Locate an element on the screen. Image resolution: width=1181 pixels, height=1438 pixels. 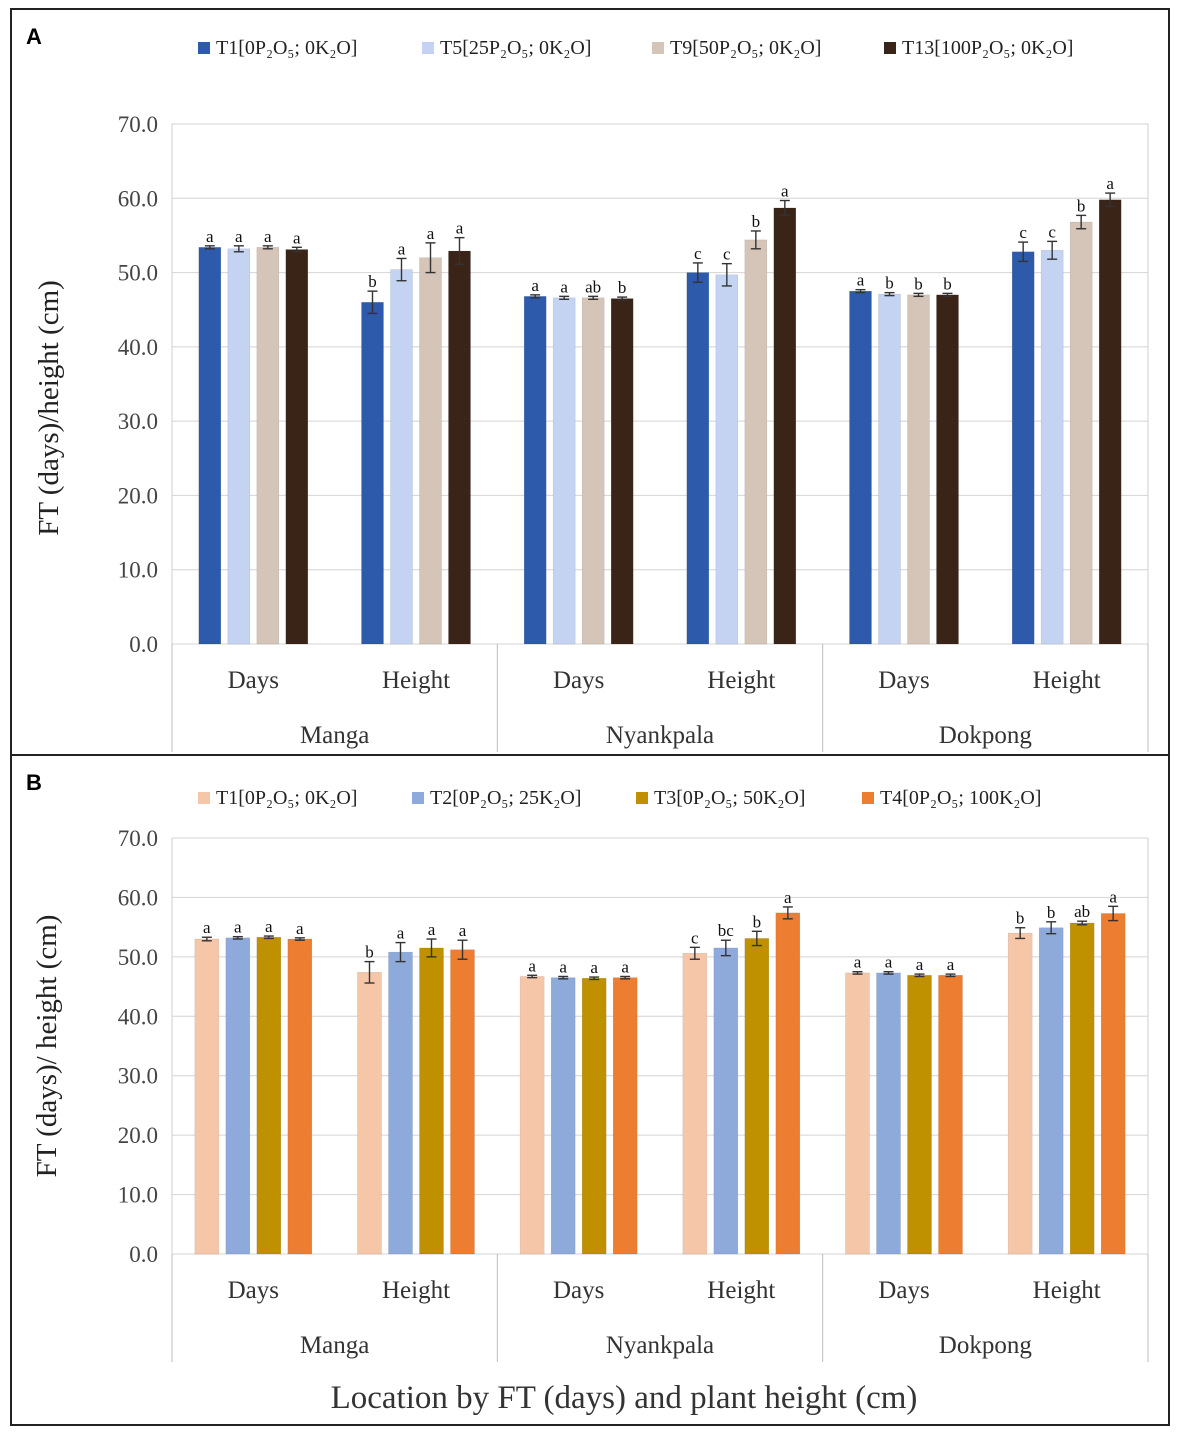
significance-label: ab is located at coordinates (593, 286).